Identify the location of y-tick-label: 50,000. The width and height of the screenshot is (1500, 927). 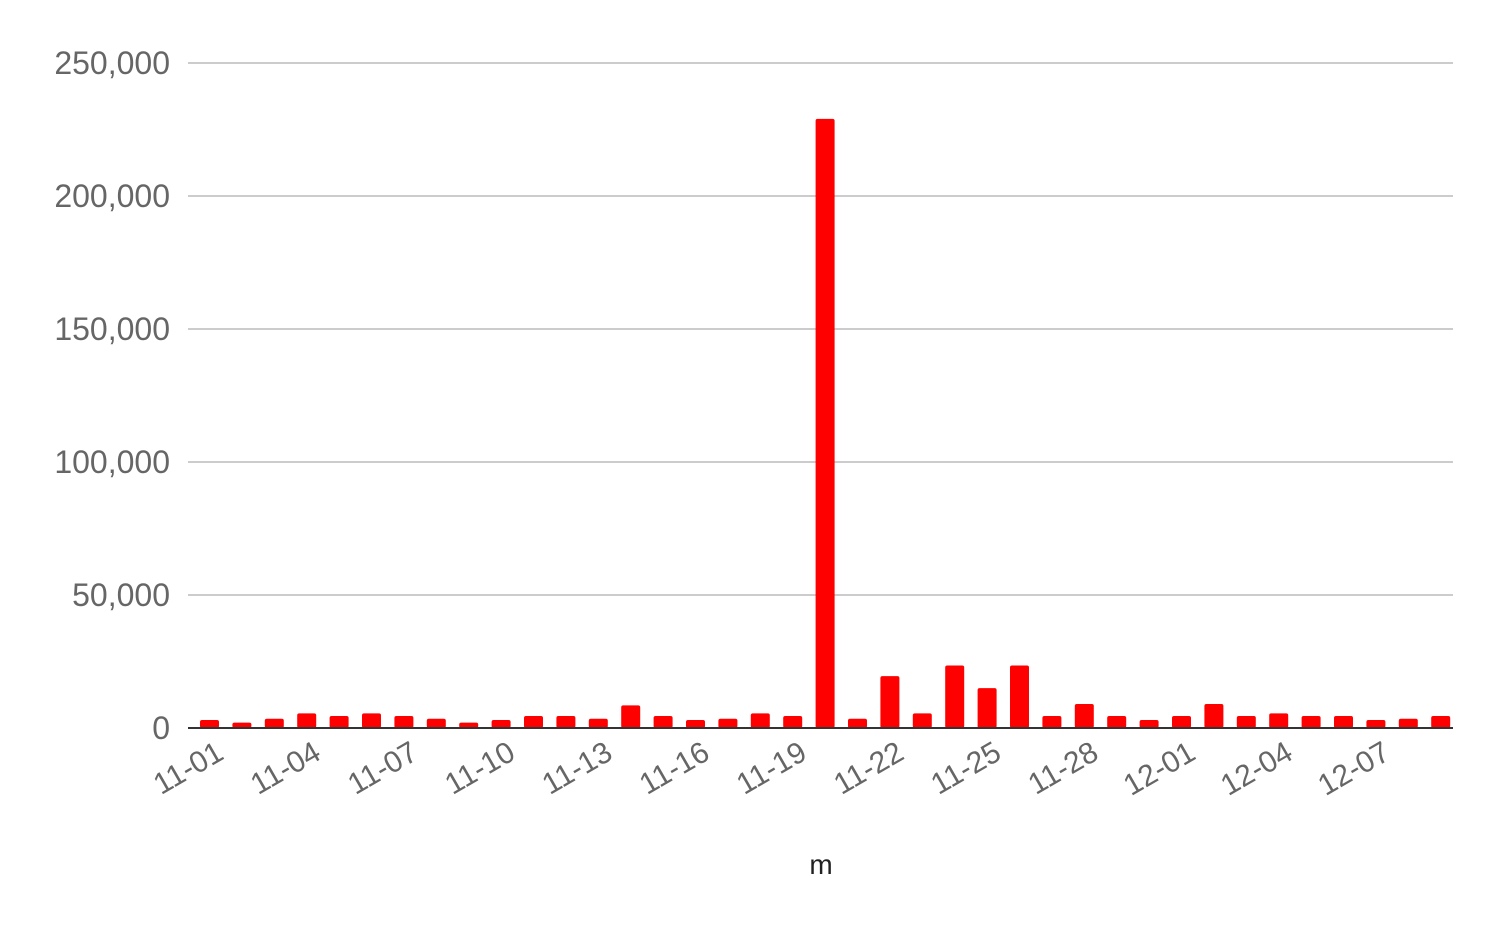
(121, 595).